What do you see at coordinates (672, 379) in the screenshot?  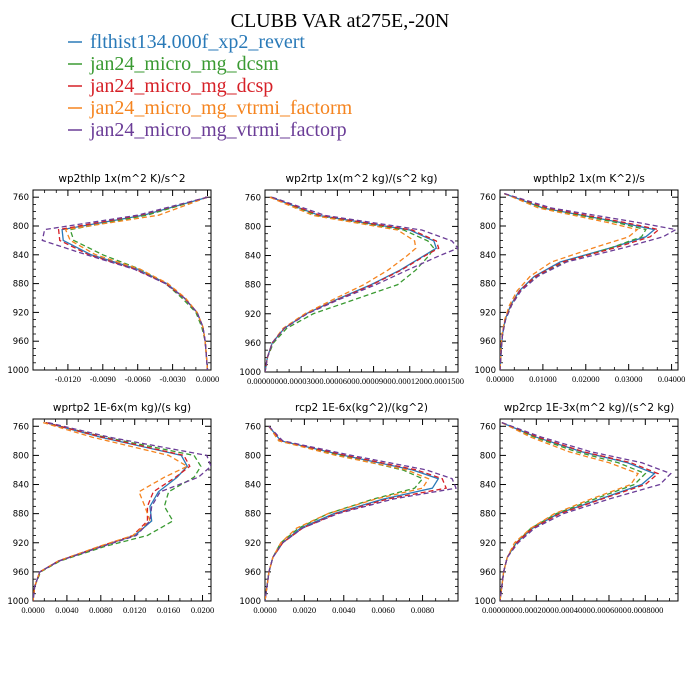 I see `xtick-label: 0.04000` at bounding box center [672, 379].